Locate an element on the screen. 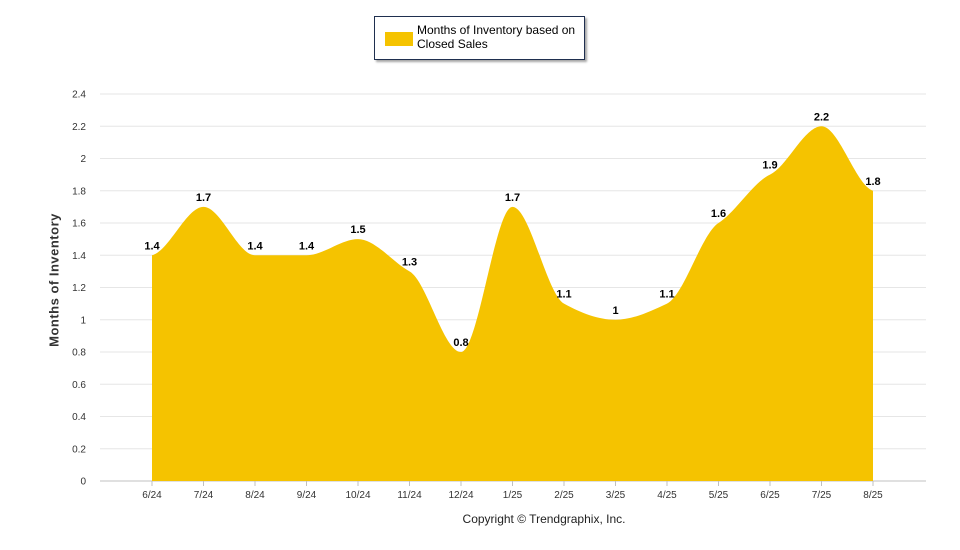 The image size is (960, 550). y-tick-label: 1.8 is located at coordinates (79, 191).